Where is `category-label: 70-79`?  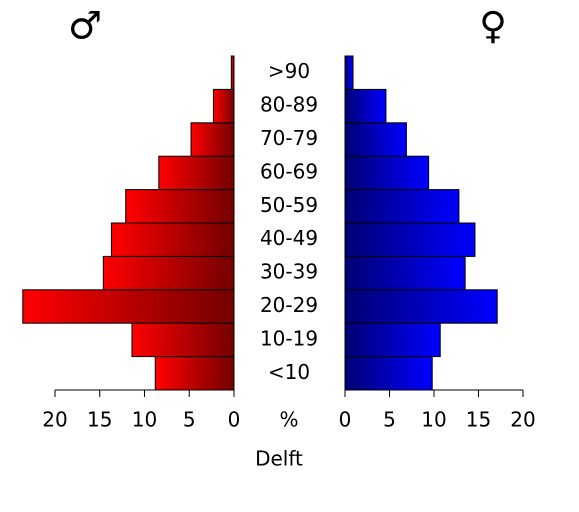
category-label: 70-79 is located at coordinates (289, 138).